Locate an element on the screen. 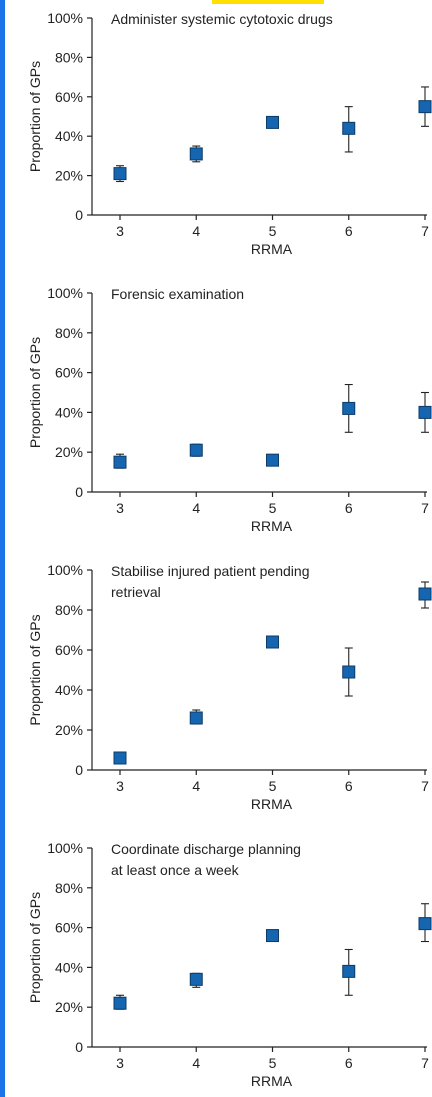  top-highlight-strip is located at coordinates (268, 2).